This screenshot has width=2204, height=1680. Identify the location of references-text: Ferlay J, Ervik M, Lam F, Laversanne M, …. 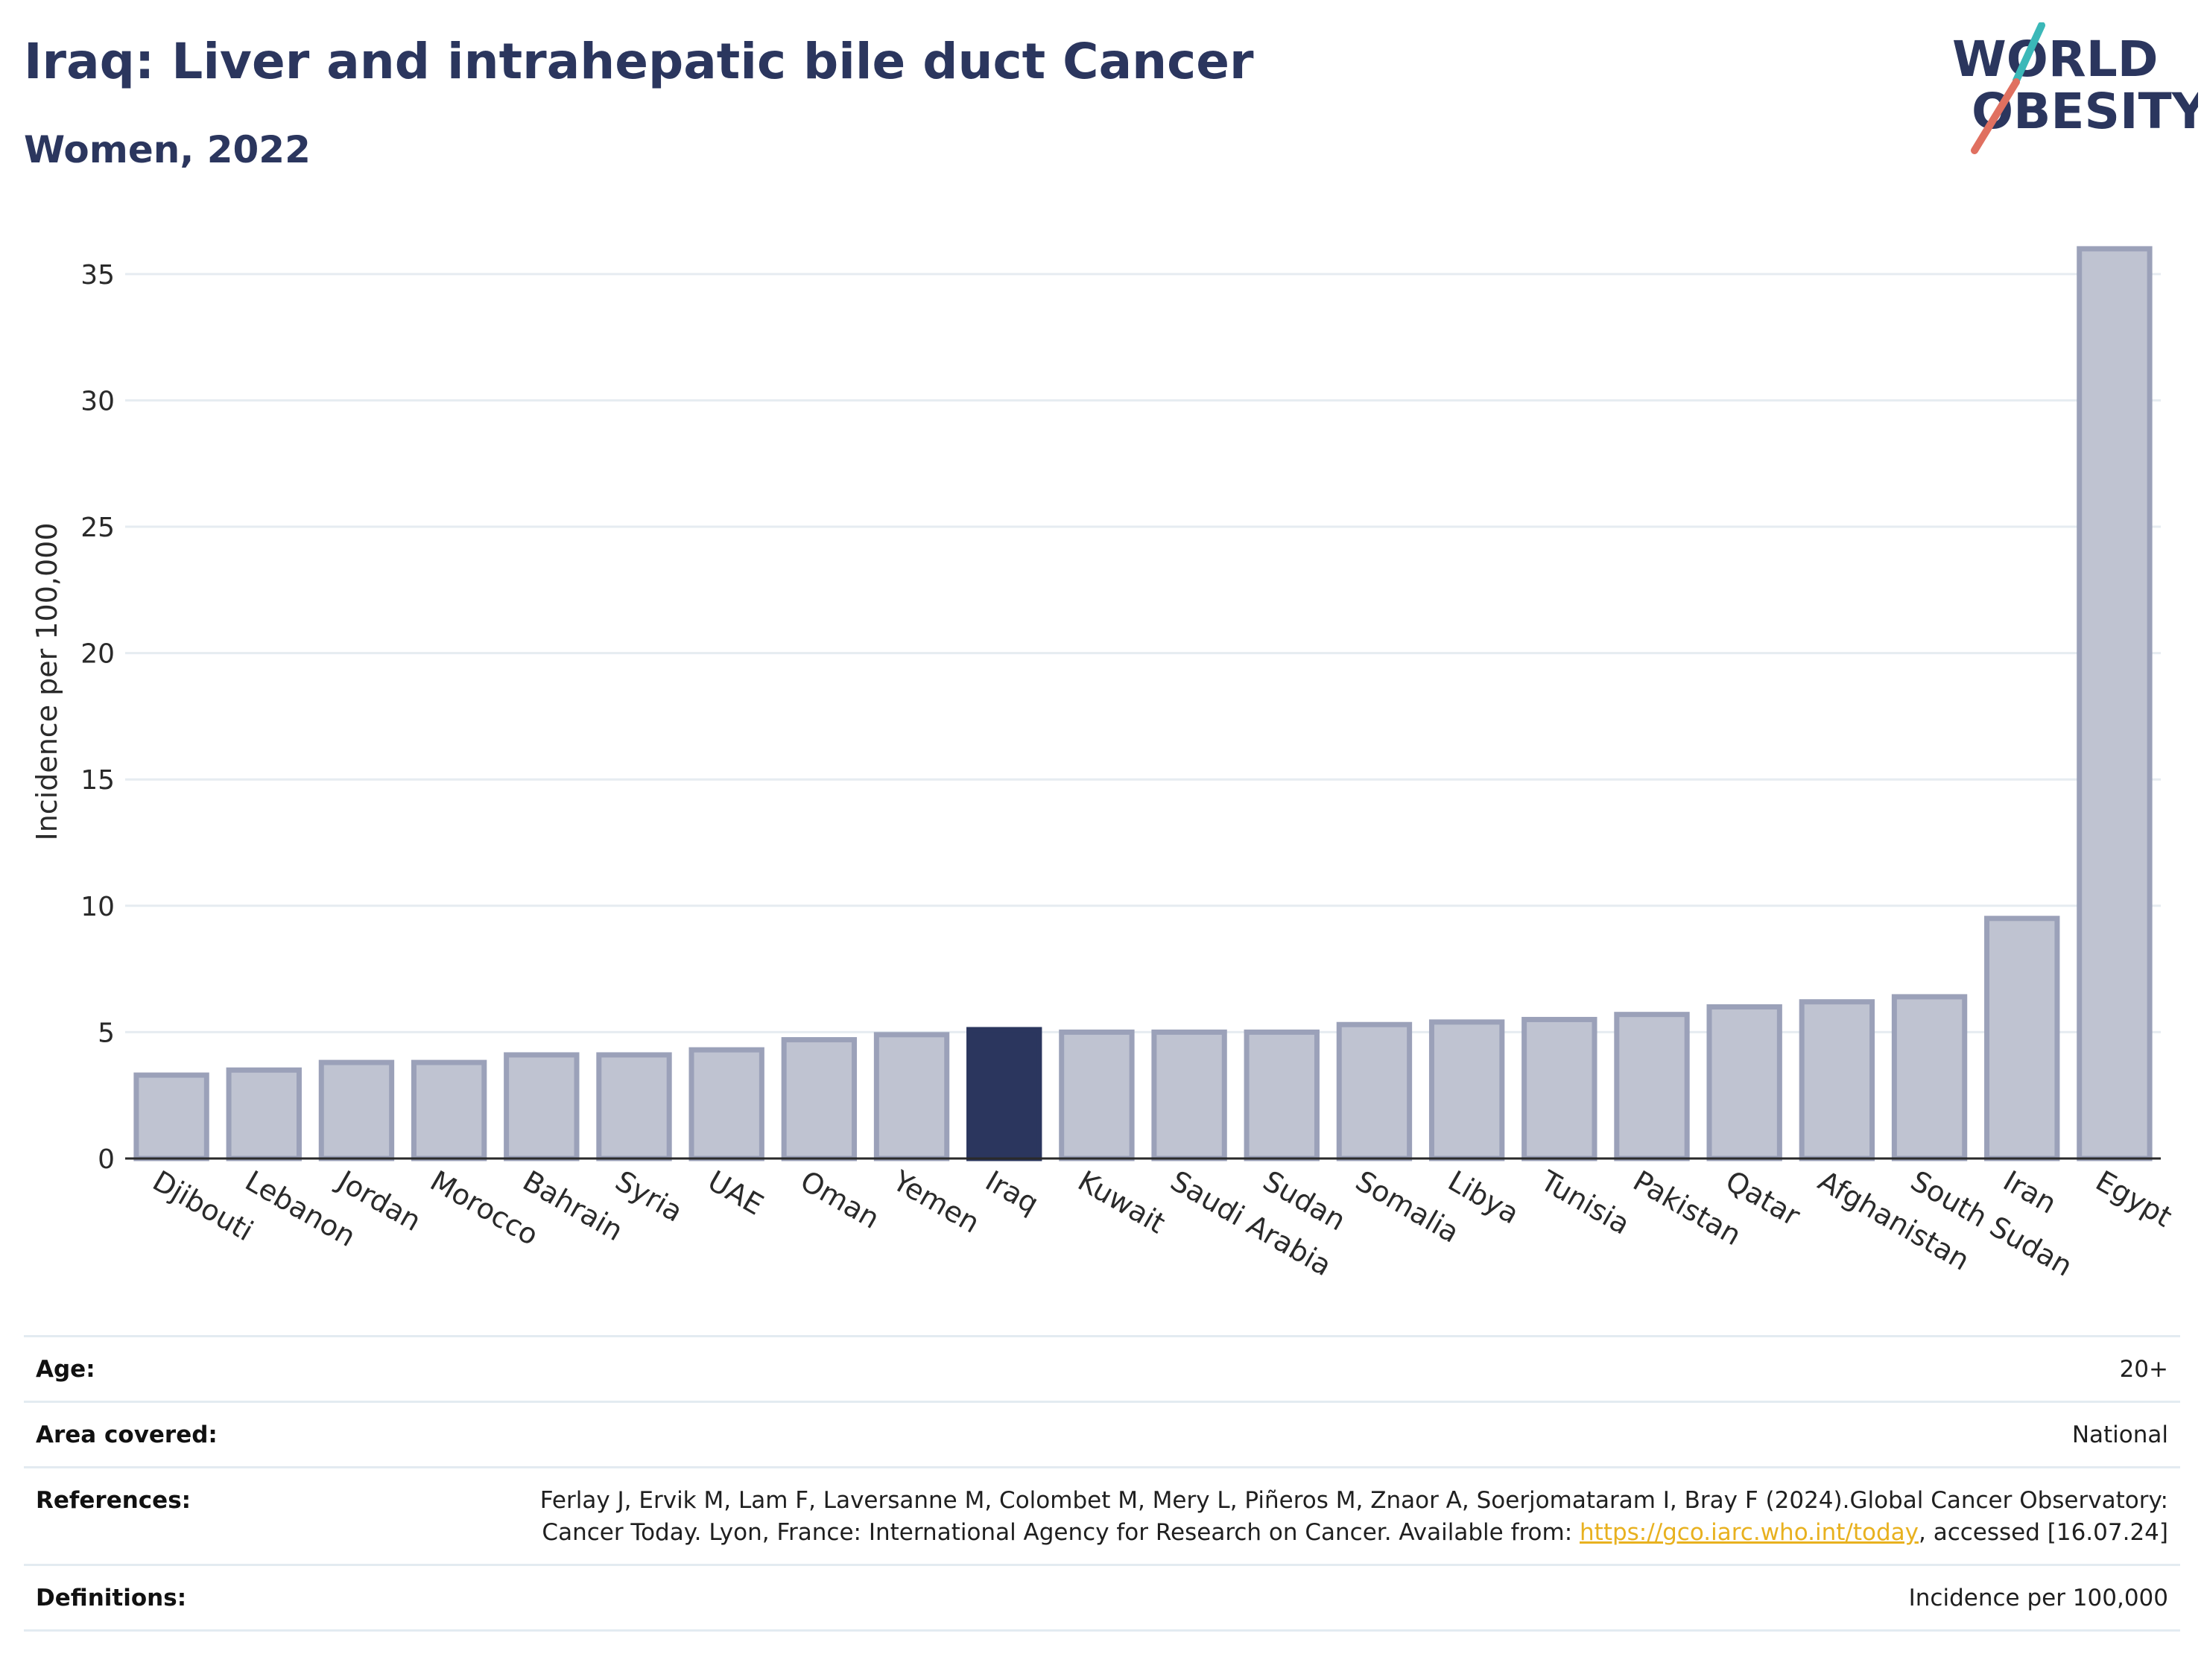
(1353, 1516).